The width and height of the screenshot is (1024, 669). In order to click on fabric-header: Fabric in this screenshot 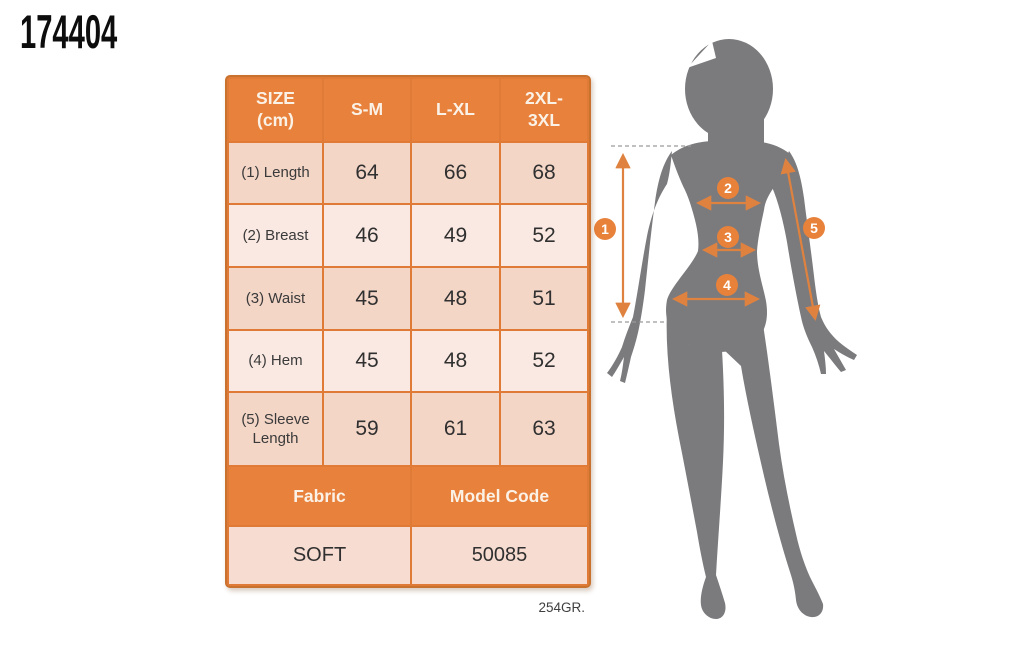, I will do `click(319, 496)`.